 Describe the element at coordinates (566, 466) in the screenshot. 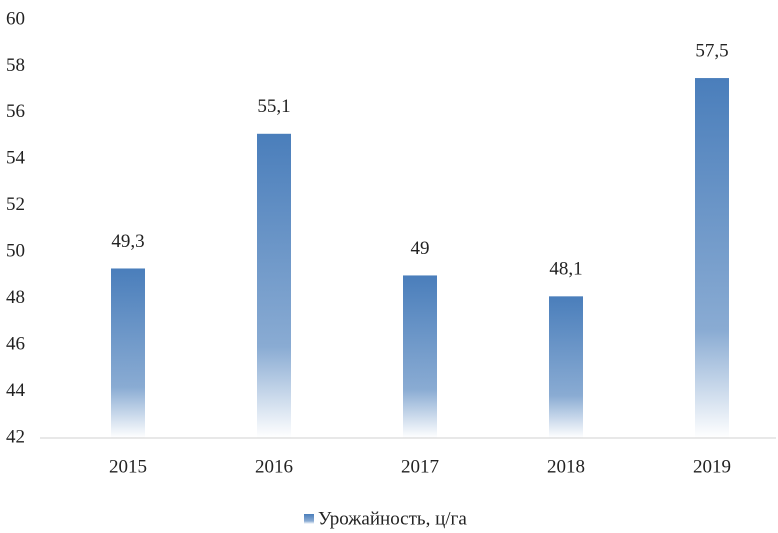

I see `x-tick-label: 2018` at that location.